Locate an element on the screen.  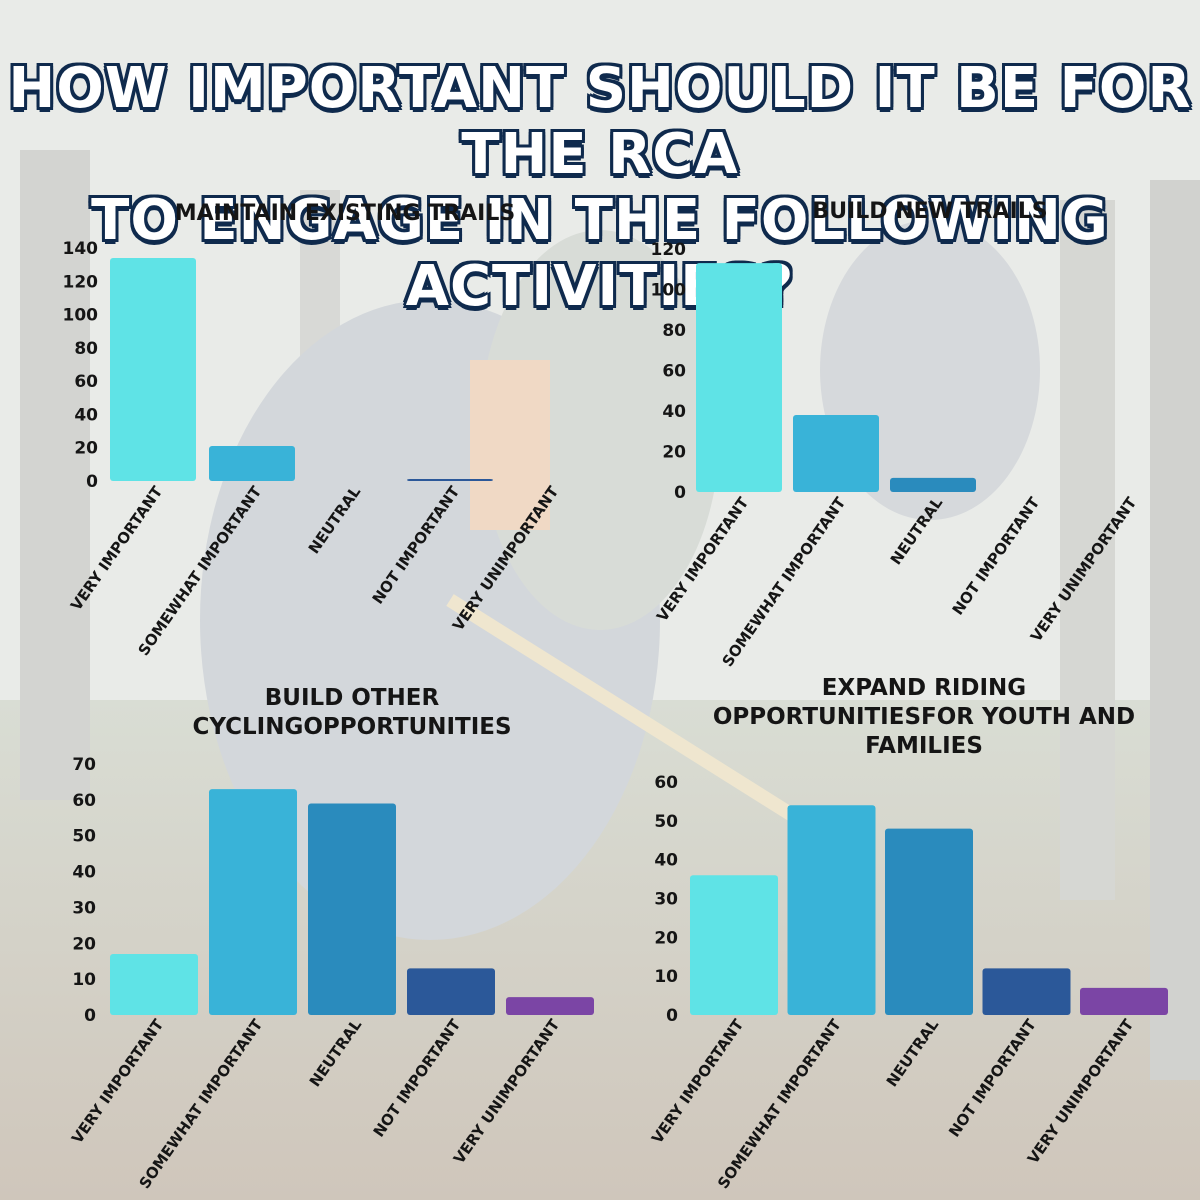
chart-title-line: BUILD NEW TRAILS is located at coordinates (929, 211).